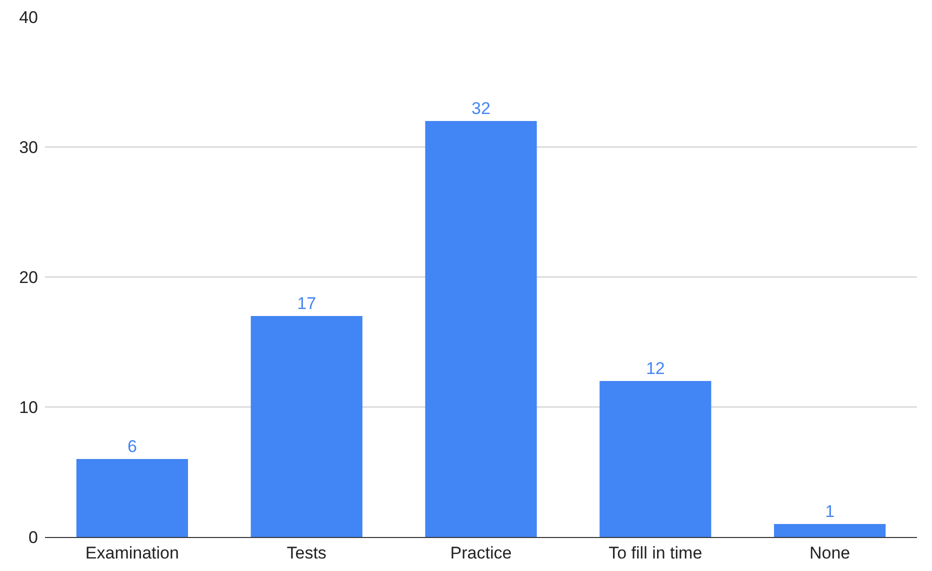 This screenshot has height=571, width=932. Describe the element at coordinates (132, 552) in the screenshot. I see `x-tick-label: Examination` at that location.